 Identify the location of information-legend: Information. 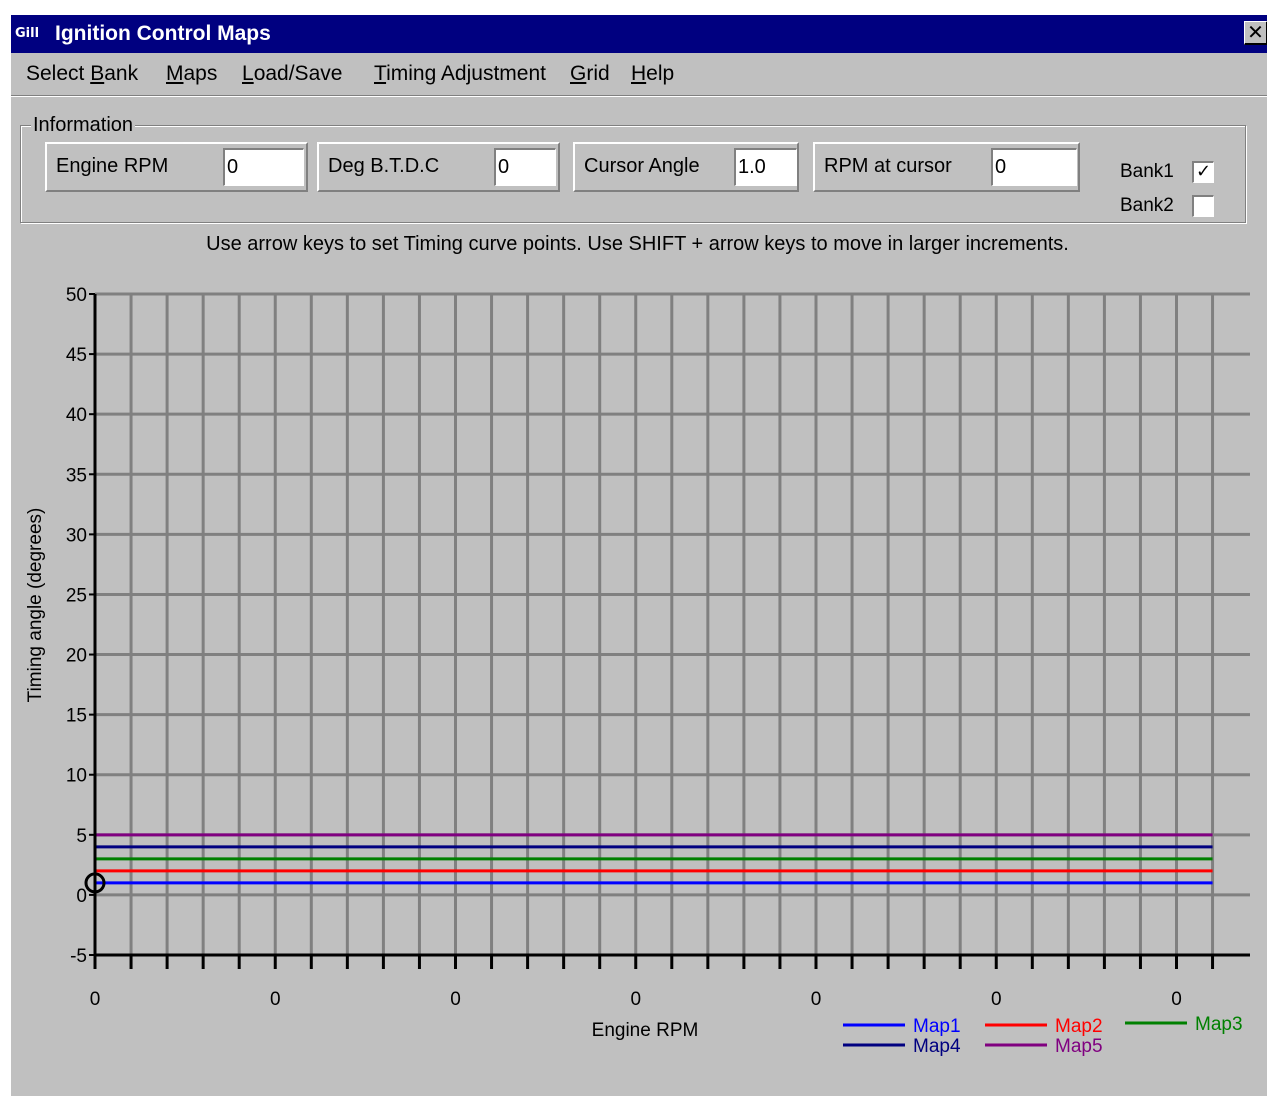
(83, 125).